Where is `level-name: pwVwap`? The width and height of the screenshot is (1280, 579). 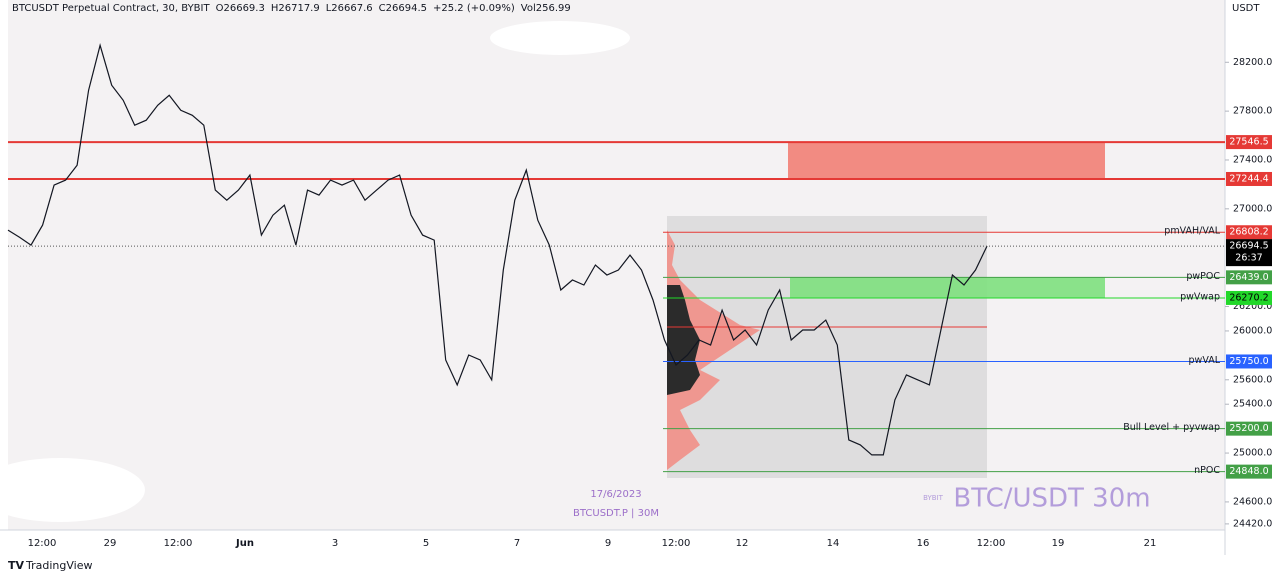 level-name: pwVwap is located at coordinates (1200, 296).